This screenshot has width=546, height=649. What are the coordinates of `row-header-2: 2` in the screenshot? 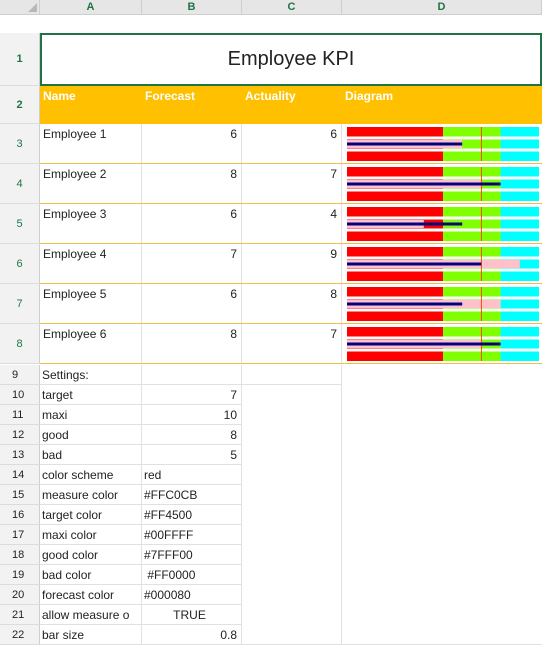 It's located at (20, 105).